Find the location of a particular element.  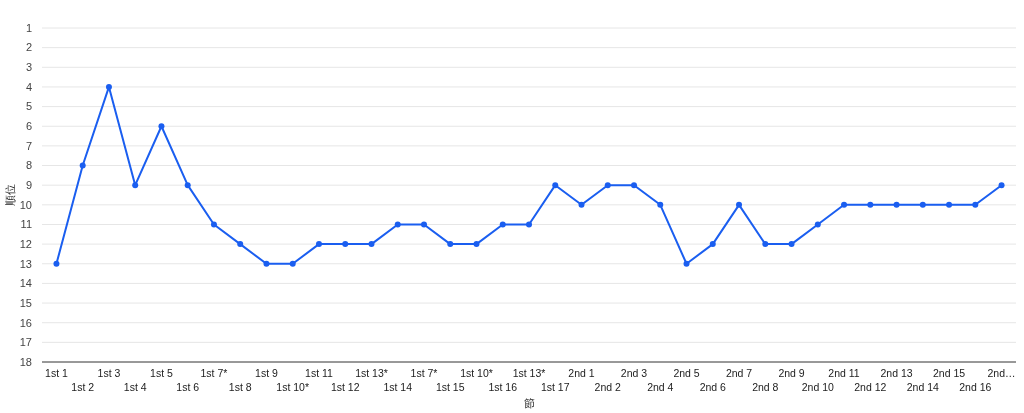

y-tick-label: 9 is located at coordinates (28, 185).